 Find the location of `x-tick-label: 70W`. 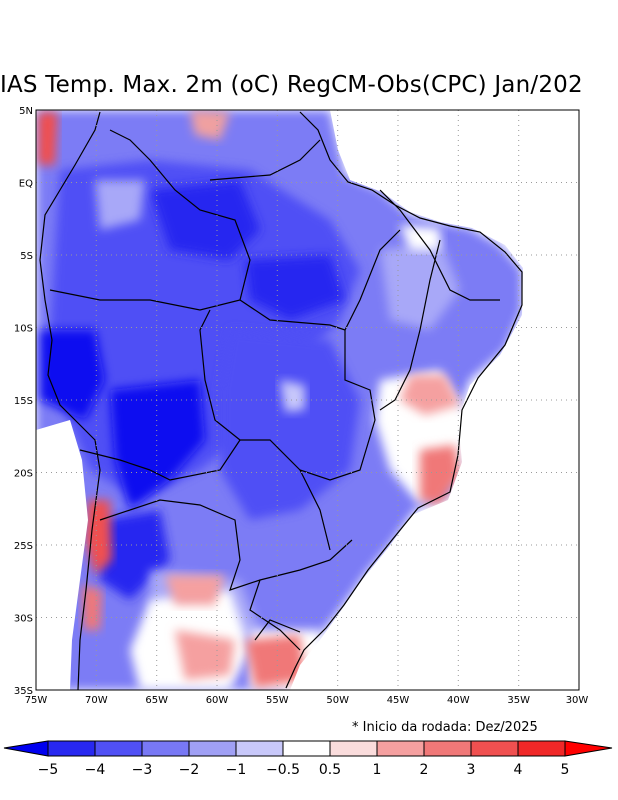

x-tick-label: 70W is located at coordinates (96, 700).